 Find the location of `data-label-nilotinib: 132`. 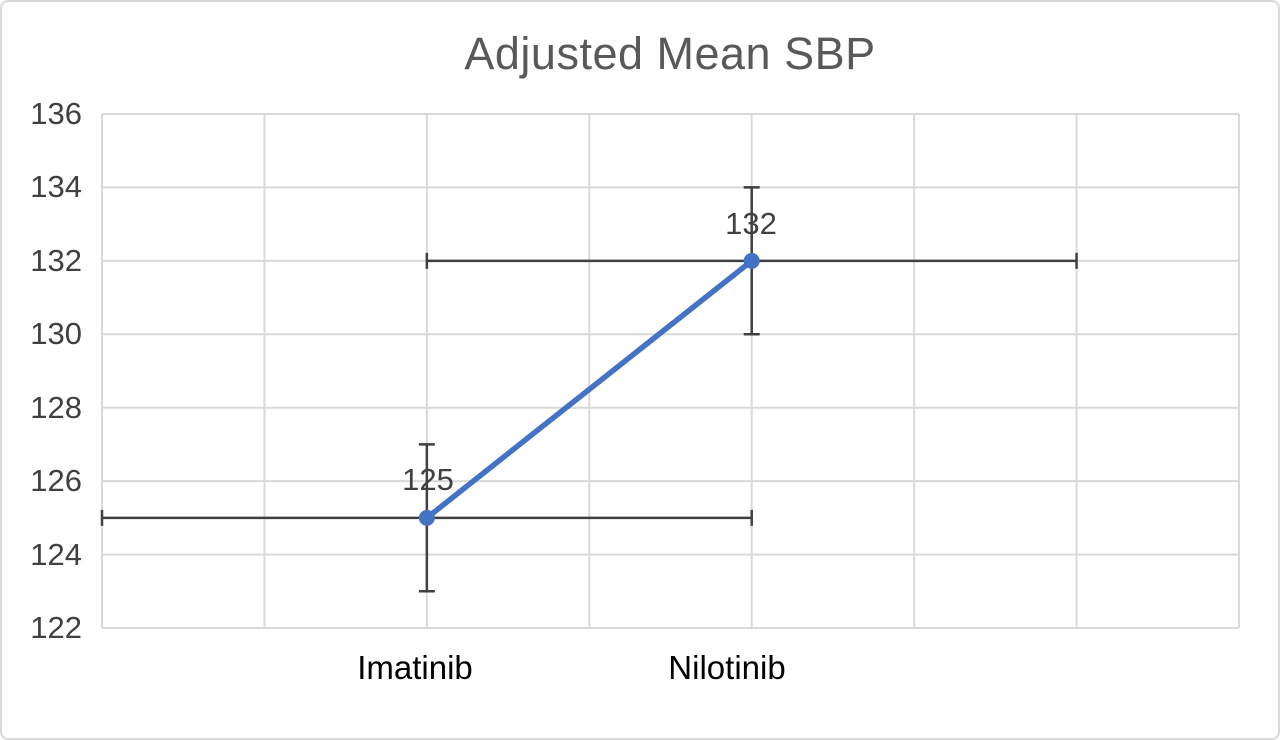

data-label-nilotinib: 132 is located at coordinates (751, 223).